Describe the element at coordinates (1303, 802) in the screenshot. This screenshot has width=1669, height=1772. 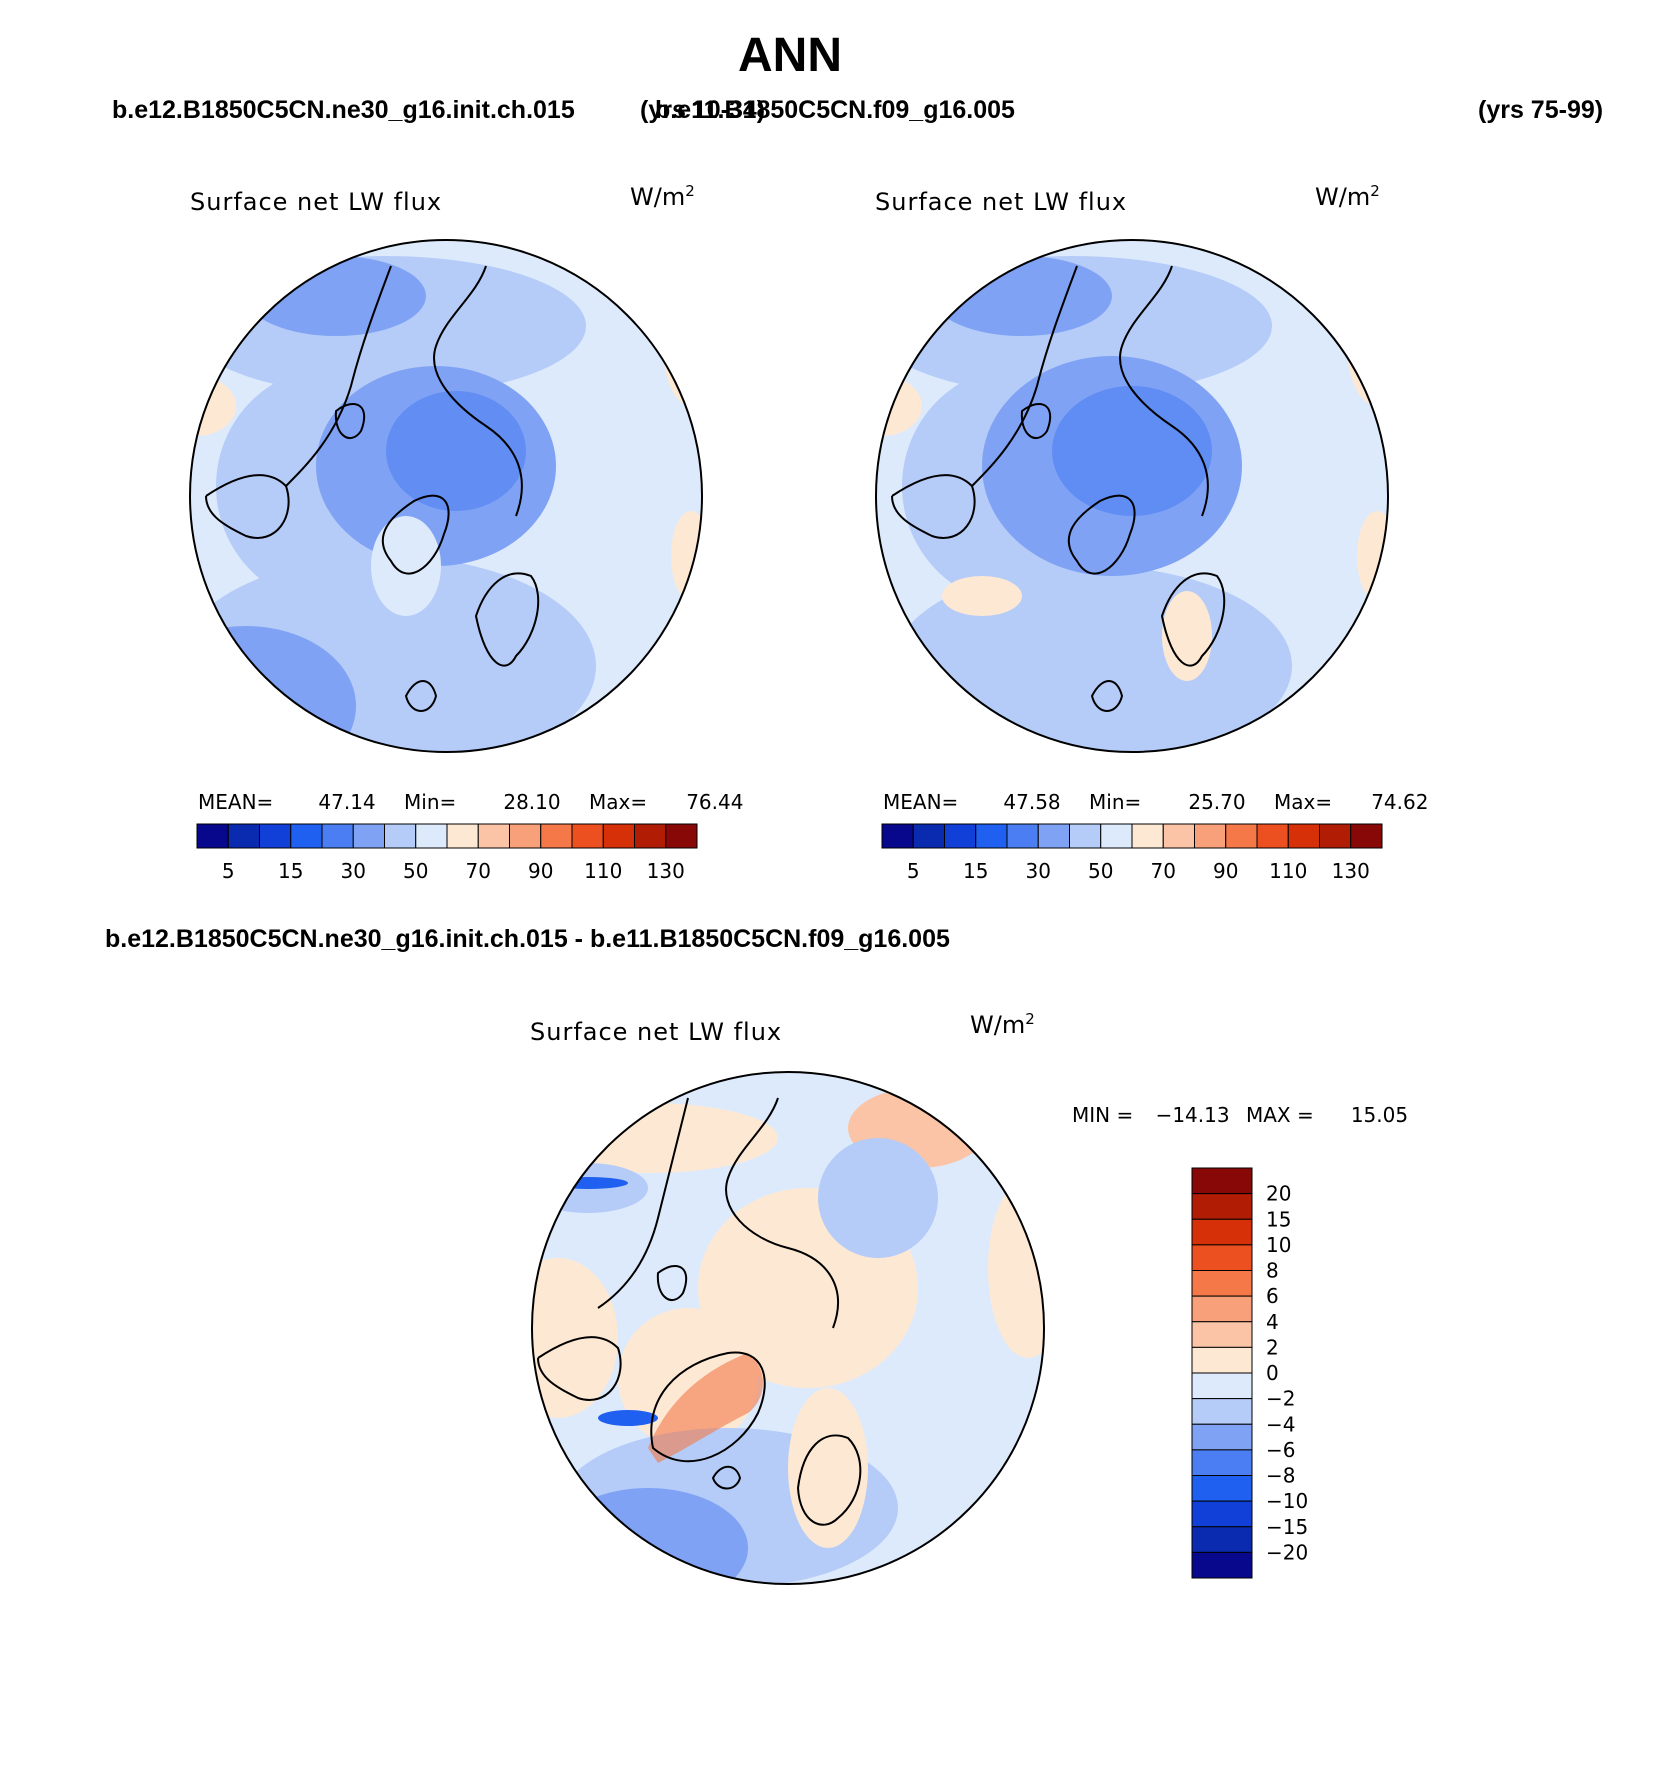
I see `panel2-max-label: Max=` at that location.